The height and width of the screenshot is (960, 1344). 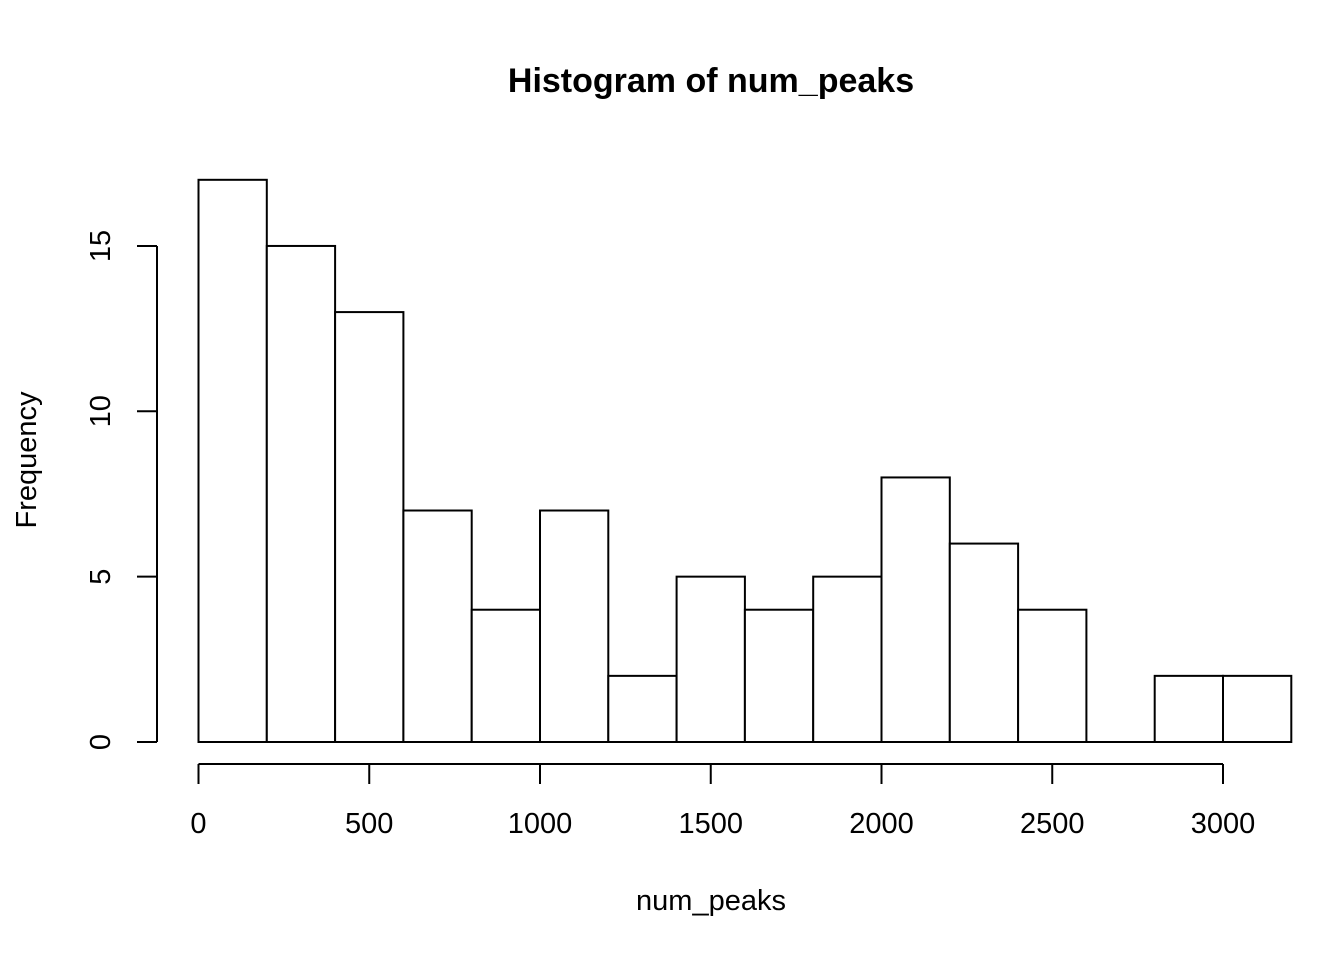 What do you see at coordinates (710, 824) in the screenshot?
I see `x-tick-label: 1500` at bounding box center [710, 824].